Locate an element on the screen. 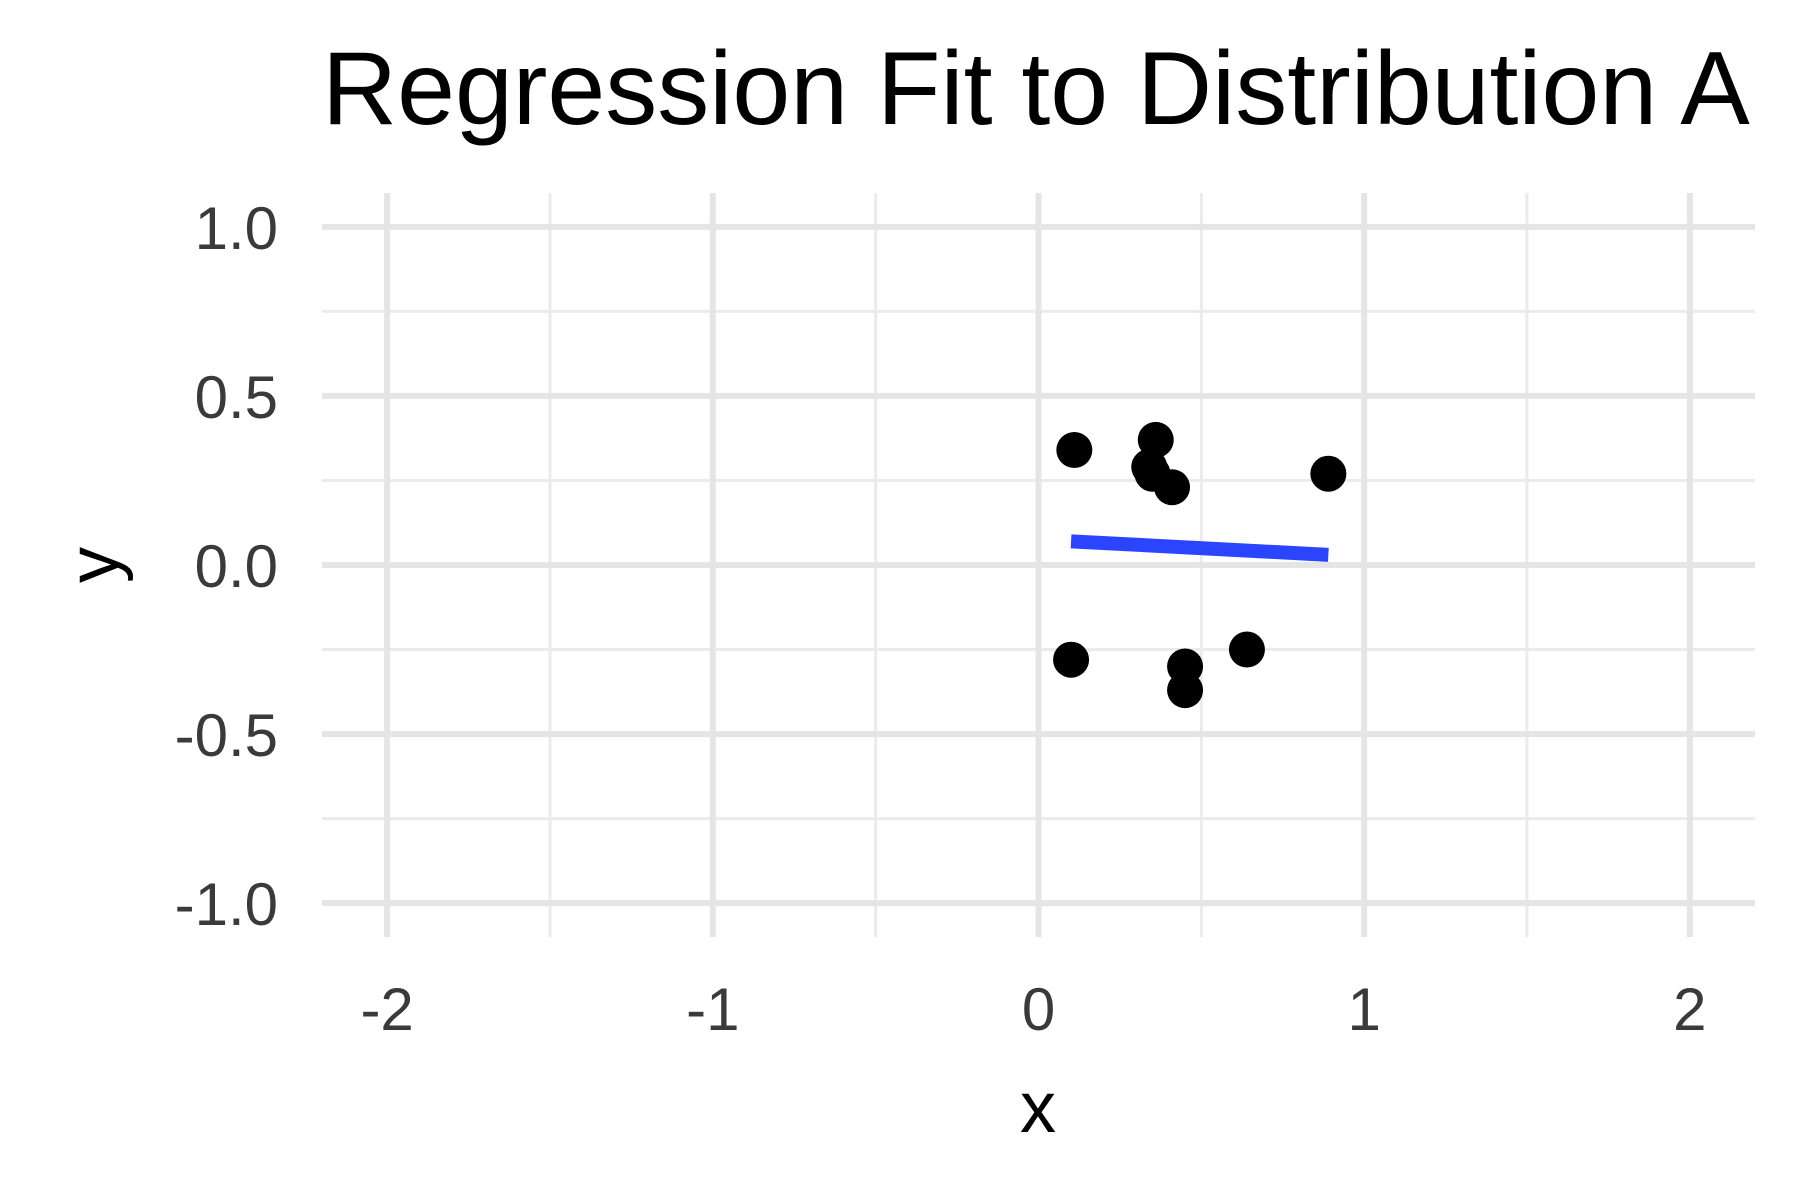 The width and height of the screenshot is (1800, 1200). y-tick-label: 1.0 is located at coordinates (236, 228).